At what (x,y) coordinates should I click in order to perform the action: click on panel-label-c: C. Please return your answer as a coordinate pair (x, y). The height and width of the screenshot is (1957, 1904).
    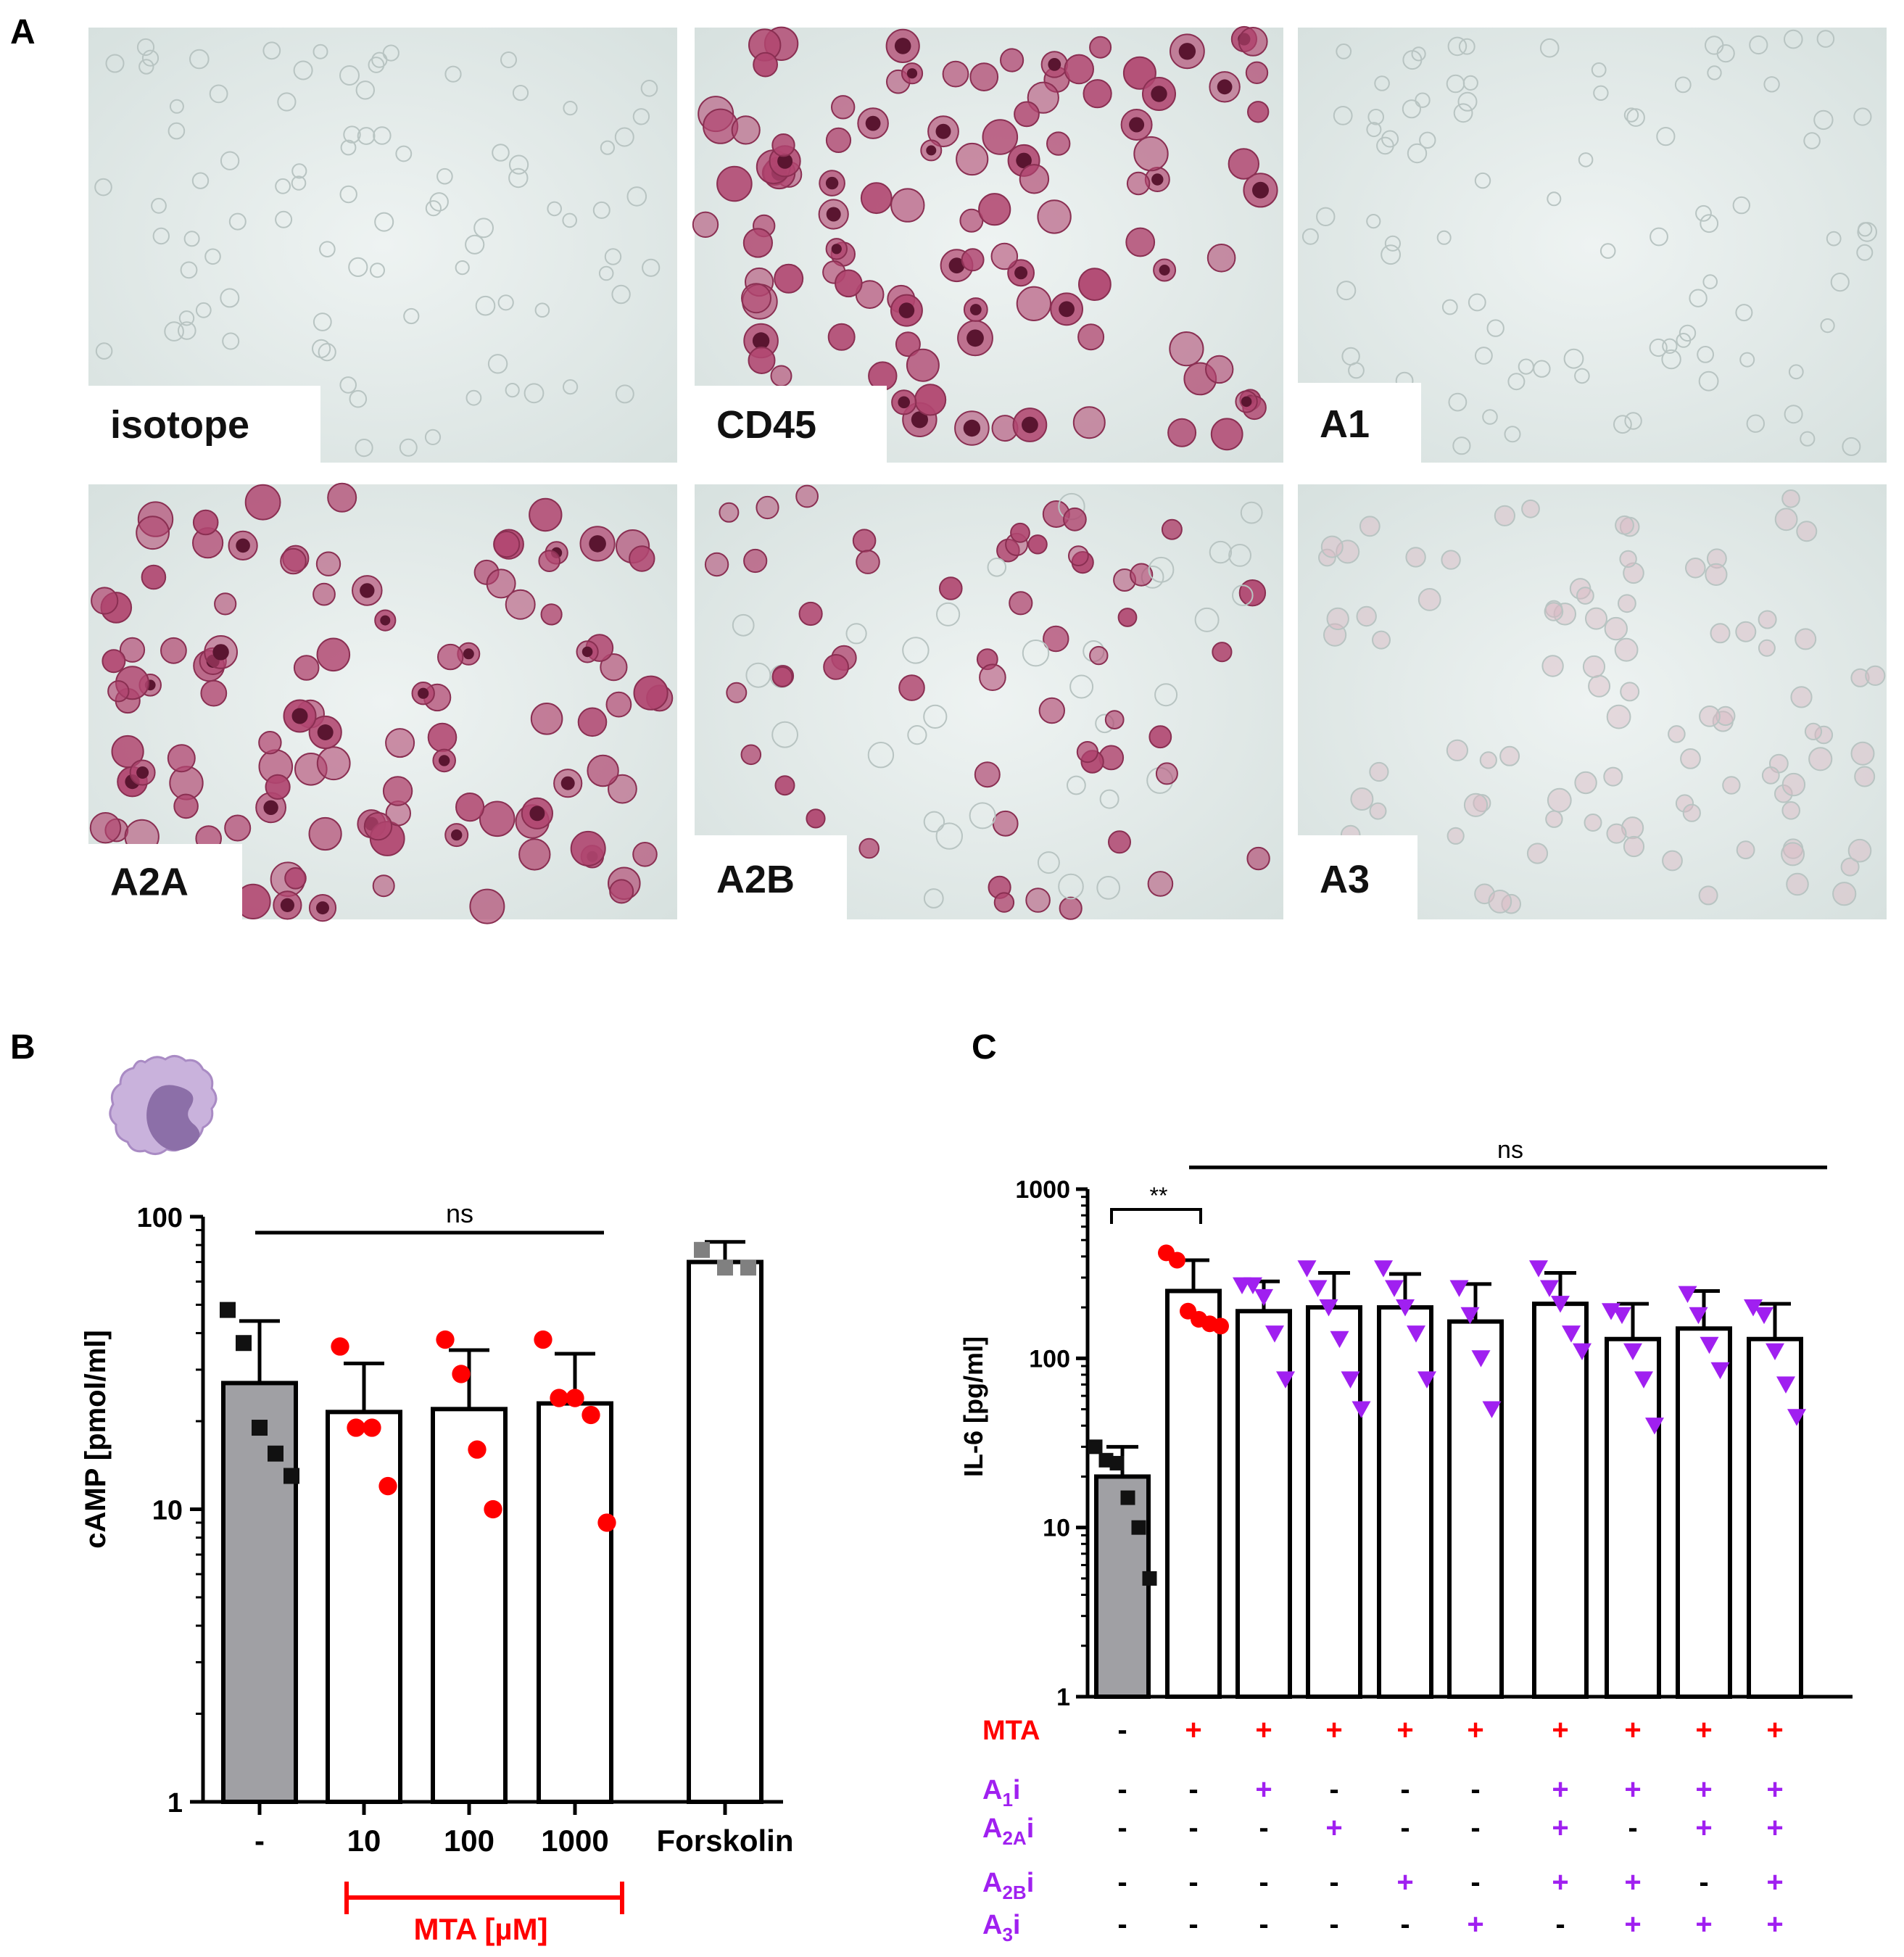
    Looking at the image, I should click on (984, 1047).